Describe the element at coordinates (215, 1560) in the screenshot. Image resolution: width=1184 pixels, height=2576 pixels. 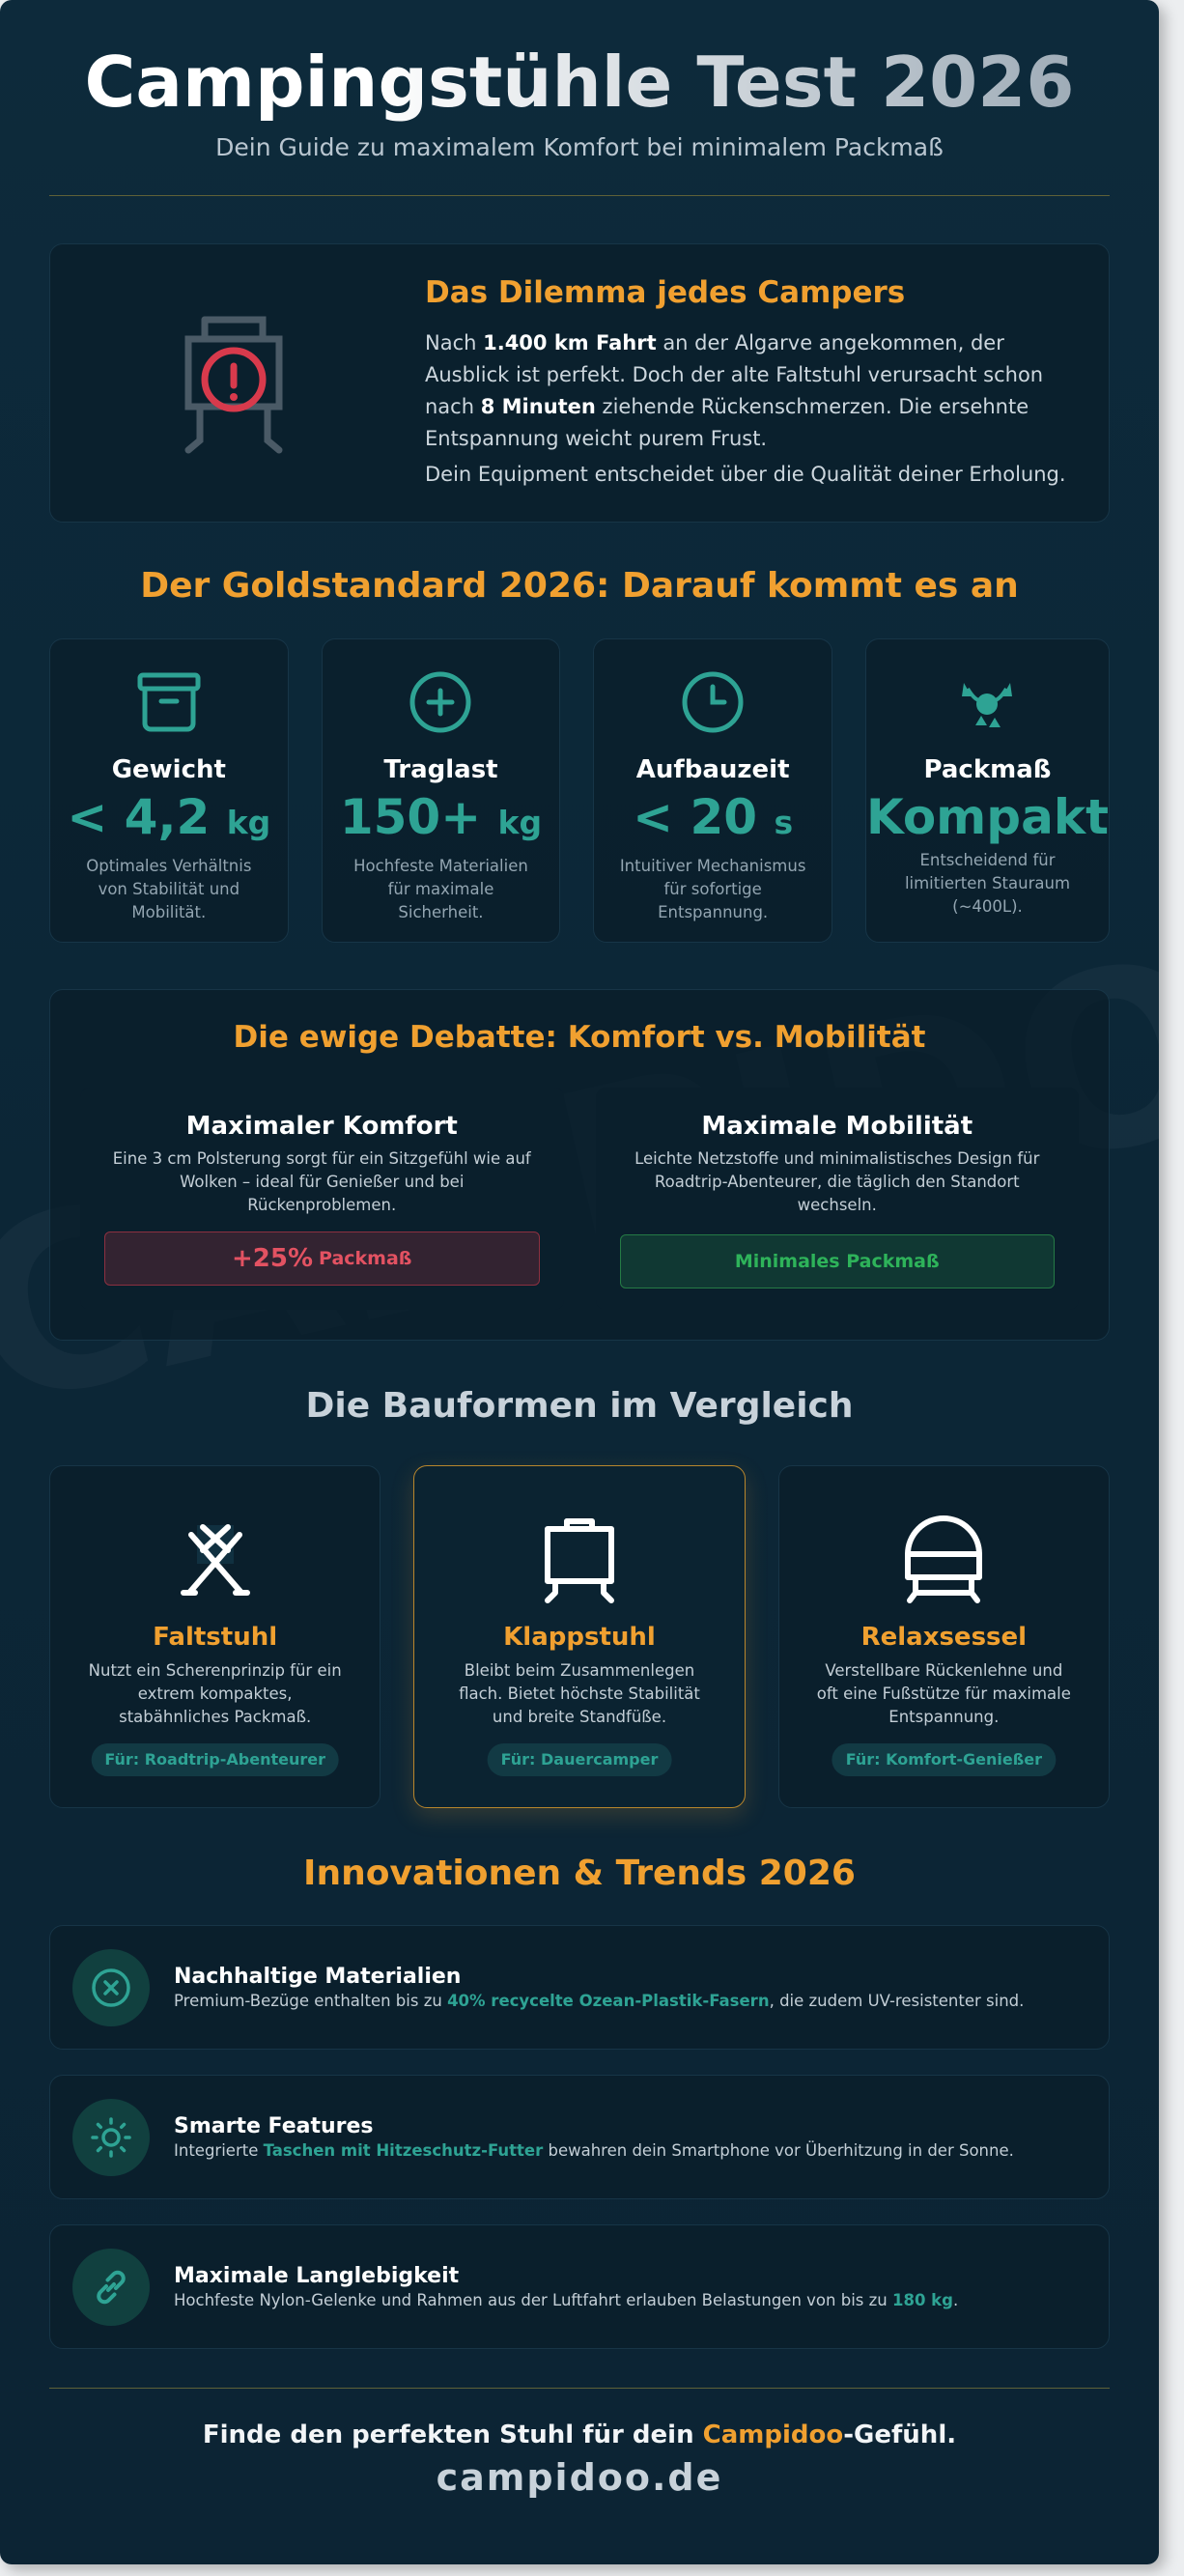
I see `folding-chair-icon` at that location.